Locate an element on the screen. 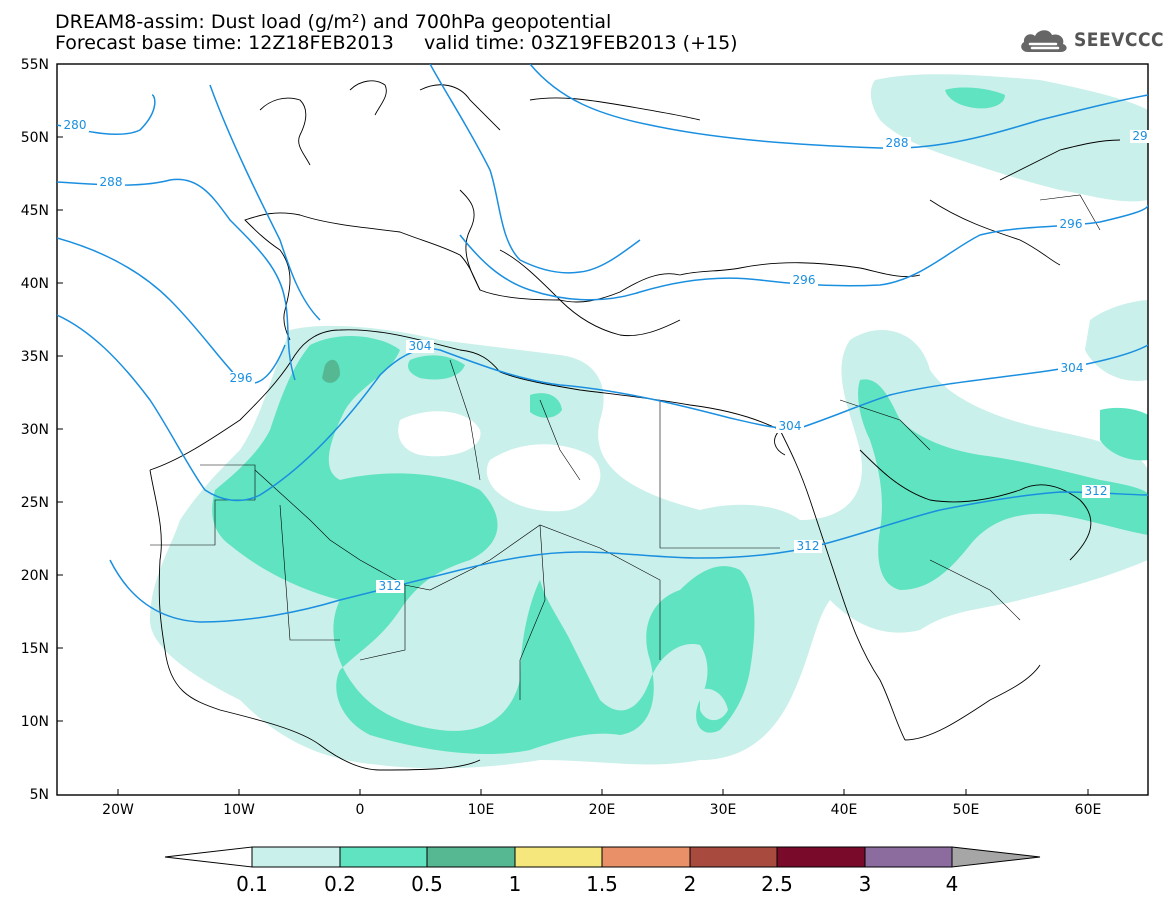 This screenshot has height=907, width=1165. lon-label: 40E is located at coordinates (844, 810).